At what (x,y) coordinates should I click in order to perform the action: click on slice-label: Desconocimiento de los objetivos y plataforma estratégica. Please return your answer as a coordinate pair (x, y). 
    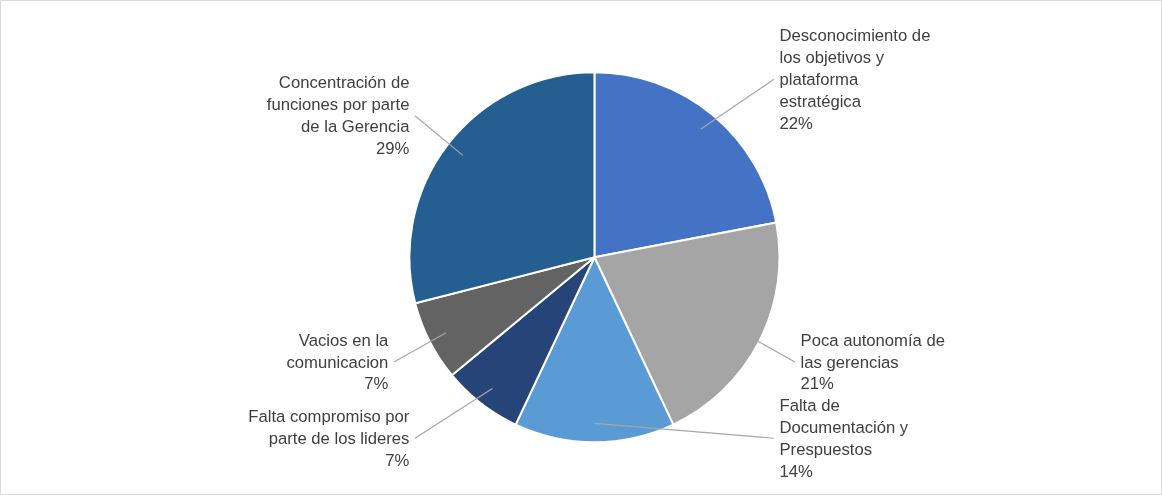
    Looking at the image, I should click on (855, 68).